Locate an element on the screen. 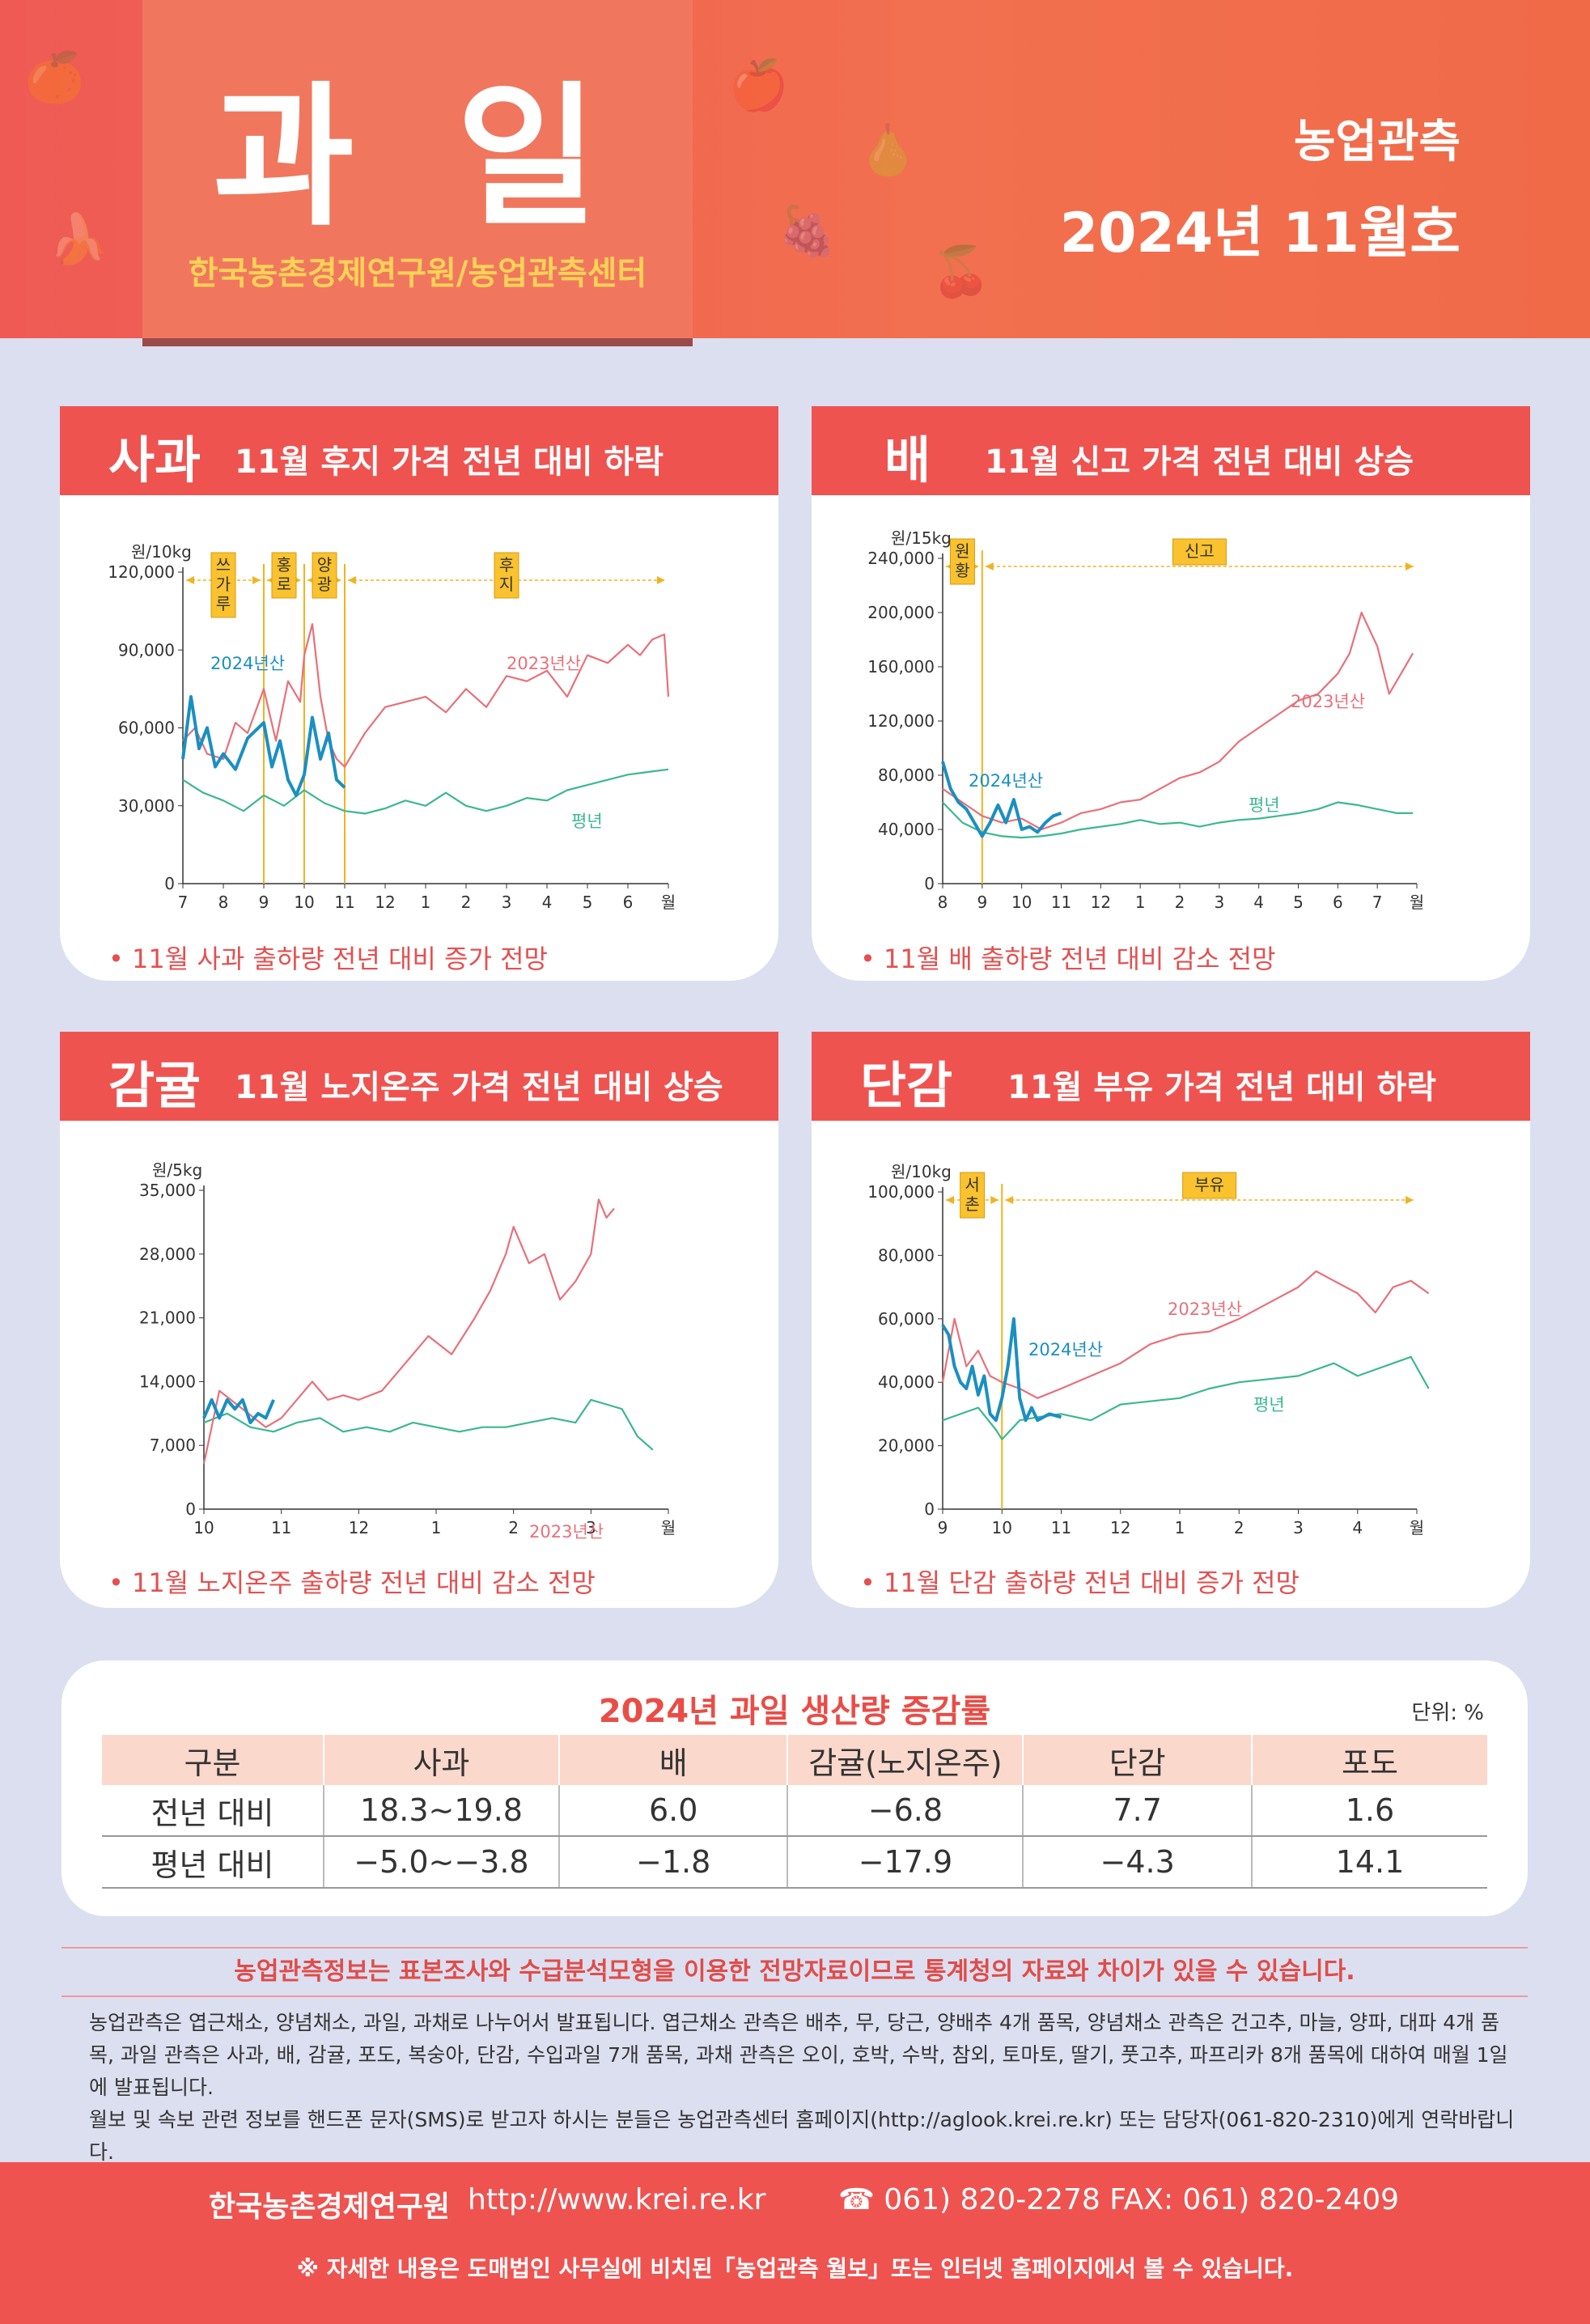 The height and width of the screenshot is (2324, 1590). table-cell: 6.0 is located at coordinates (673, 1811).